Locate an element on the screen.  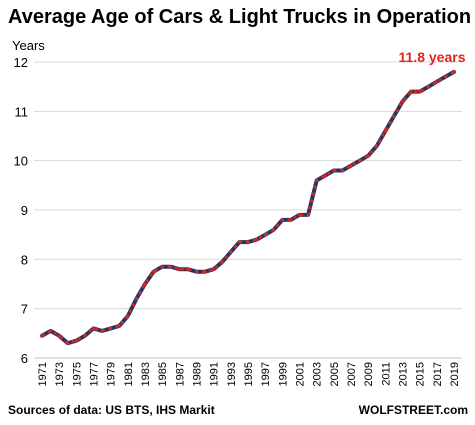
y-tick-label: 11 is located at coordinates (22, 111).